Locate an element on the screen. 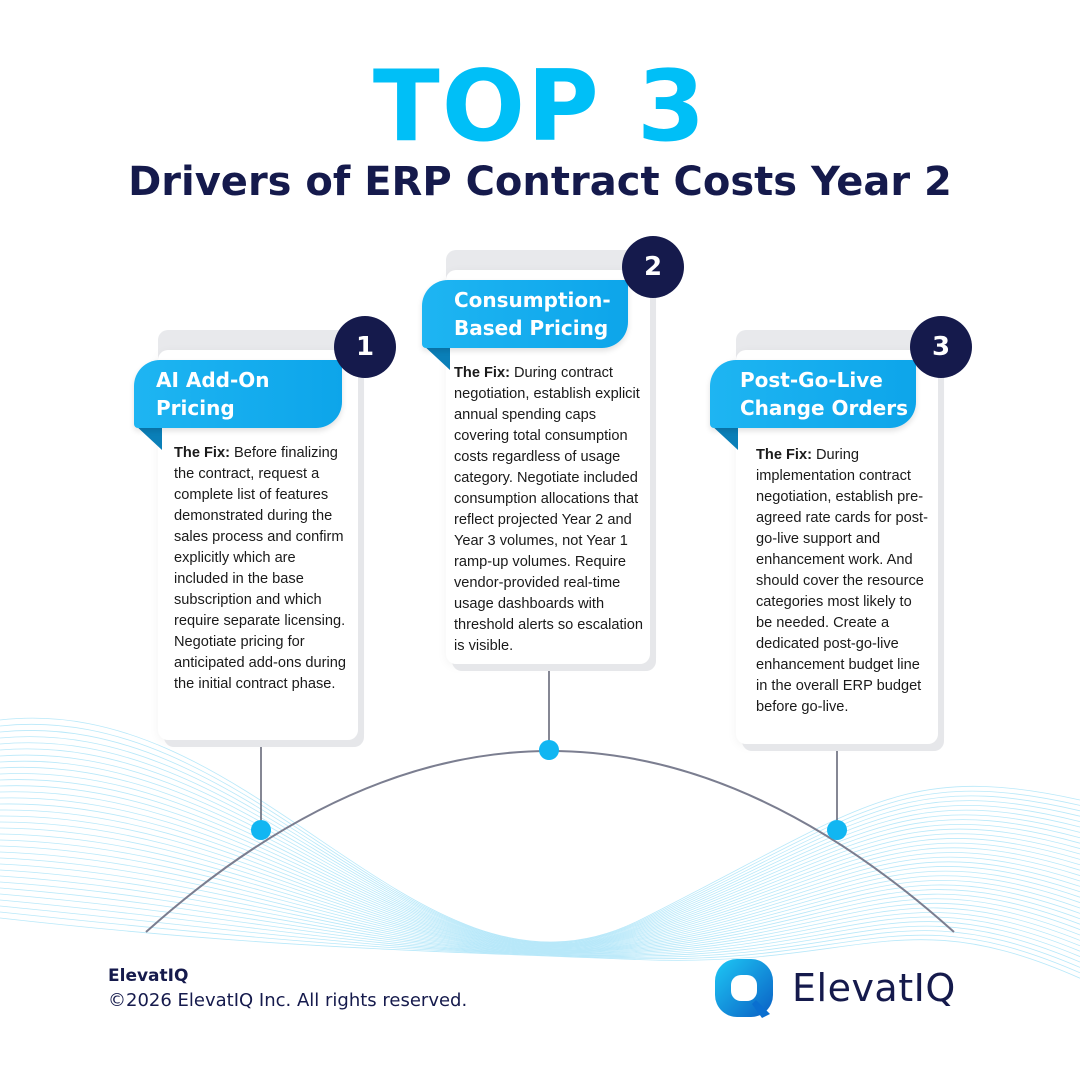  card-3-fix-label: The Fix: is located at coordinates (784, 455).